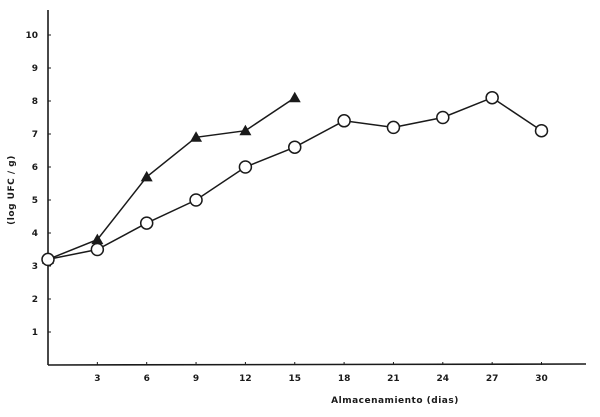 This screenshot has width=600, height=417. What do you see at coordinates (196, 379) in the screenshot?
I see `x-tick-label: 9` at bounding box center [196, 379].